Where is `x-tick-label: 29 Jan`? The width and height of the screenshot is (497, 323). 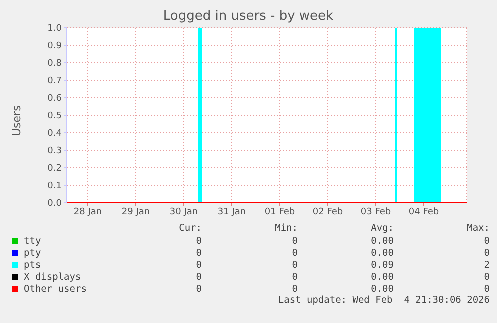
x-tick-label: 29 Jan is located at coordinates (136, 212).